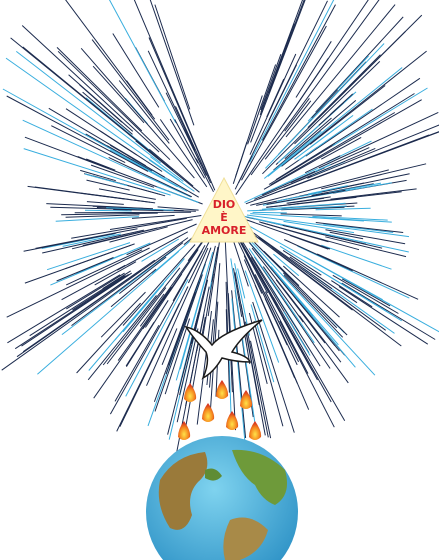 This screenshot has width=439, height=560. Describe the element at coordinates (190, 392) in the screenshot. I see `flame` at that location.